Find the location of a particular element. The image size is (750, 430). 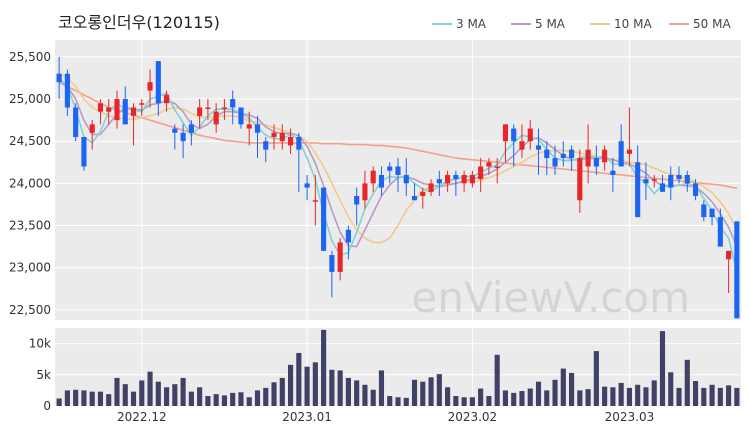

x-tick-label: 2023.02 is located at coordinates (473, 417).